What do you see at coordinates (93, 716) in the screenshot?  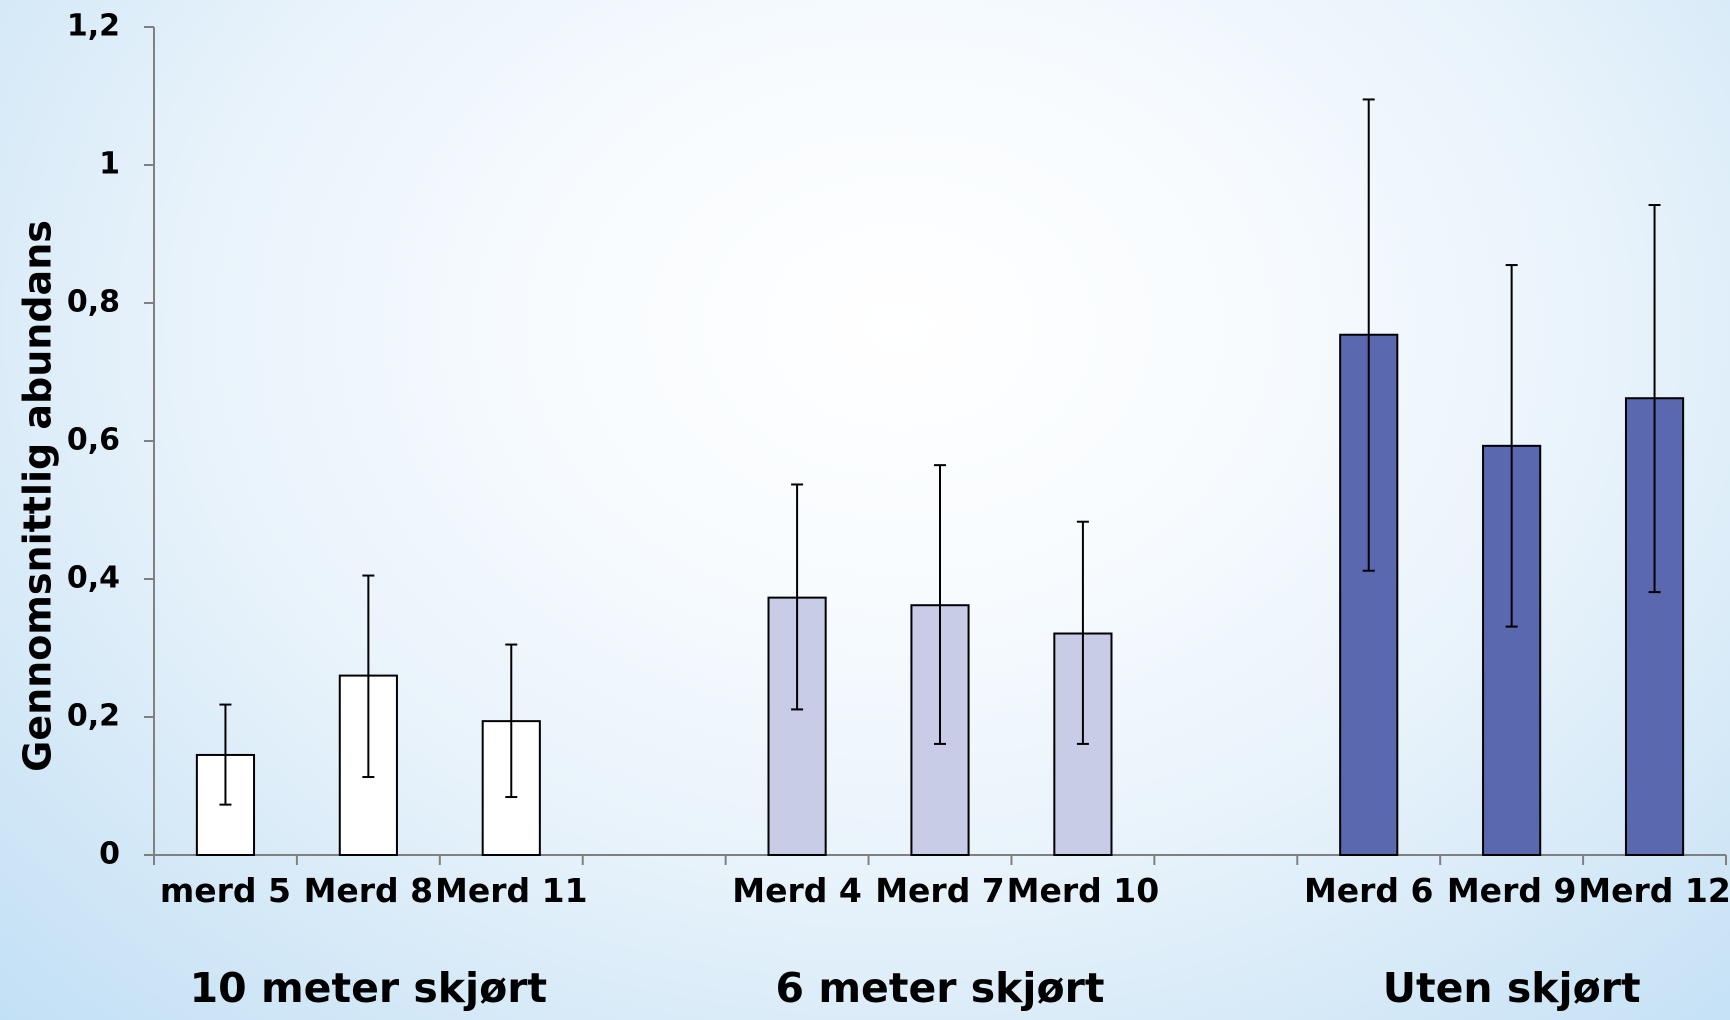 I see `y-tick-label: 0,2` at bounding box center [93, 716].